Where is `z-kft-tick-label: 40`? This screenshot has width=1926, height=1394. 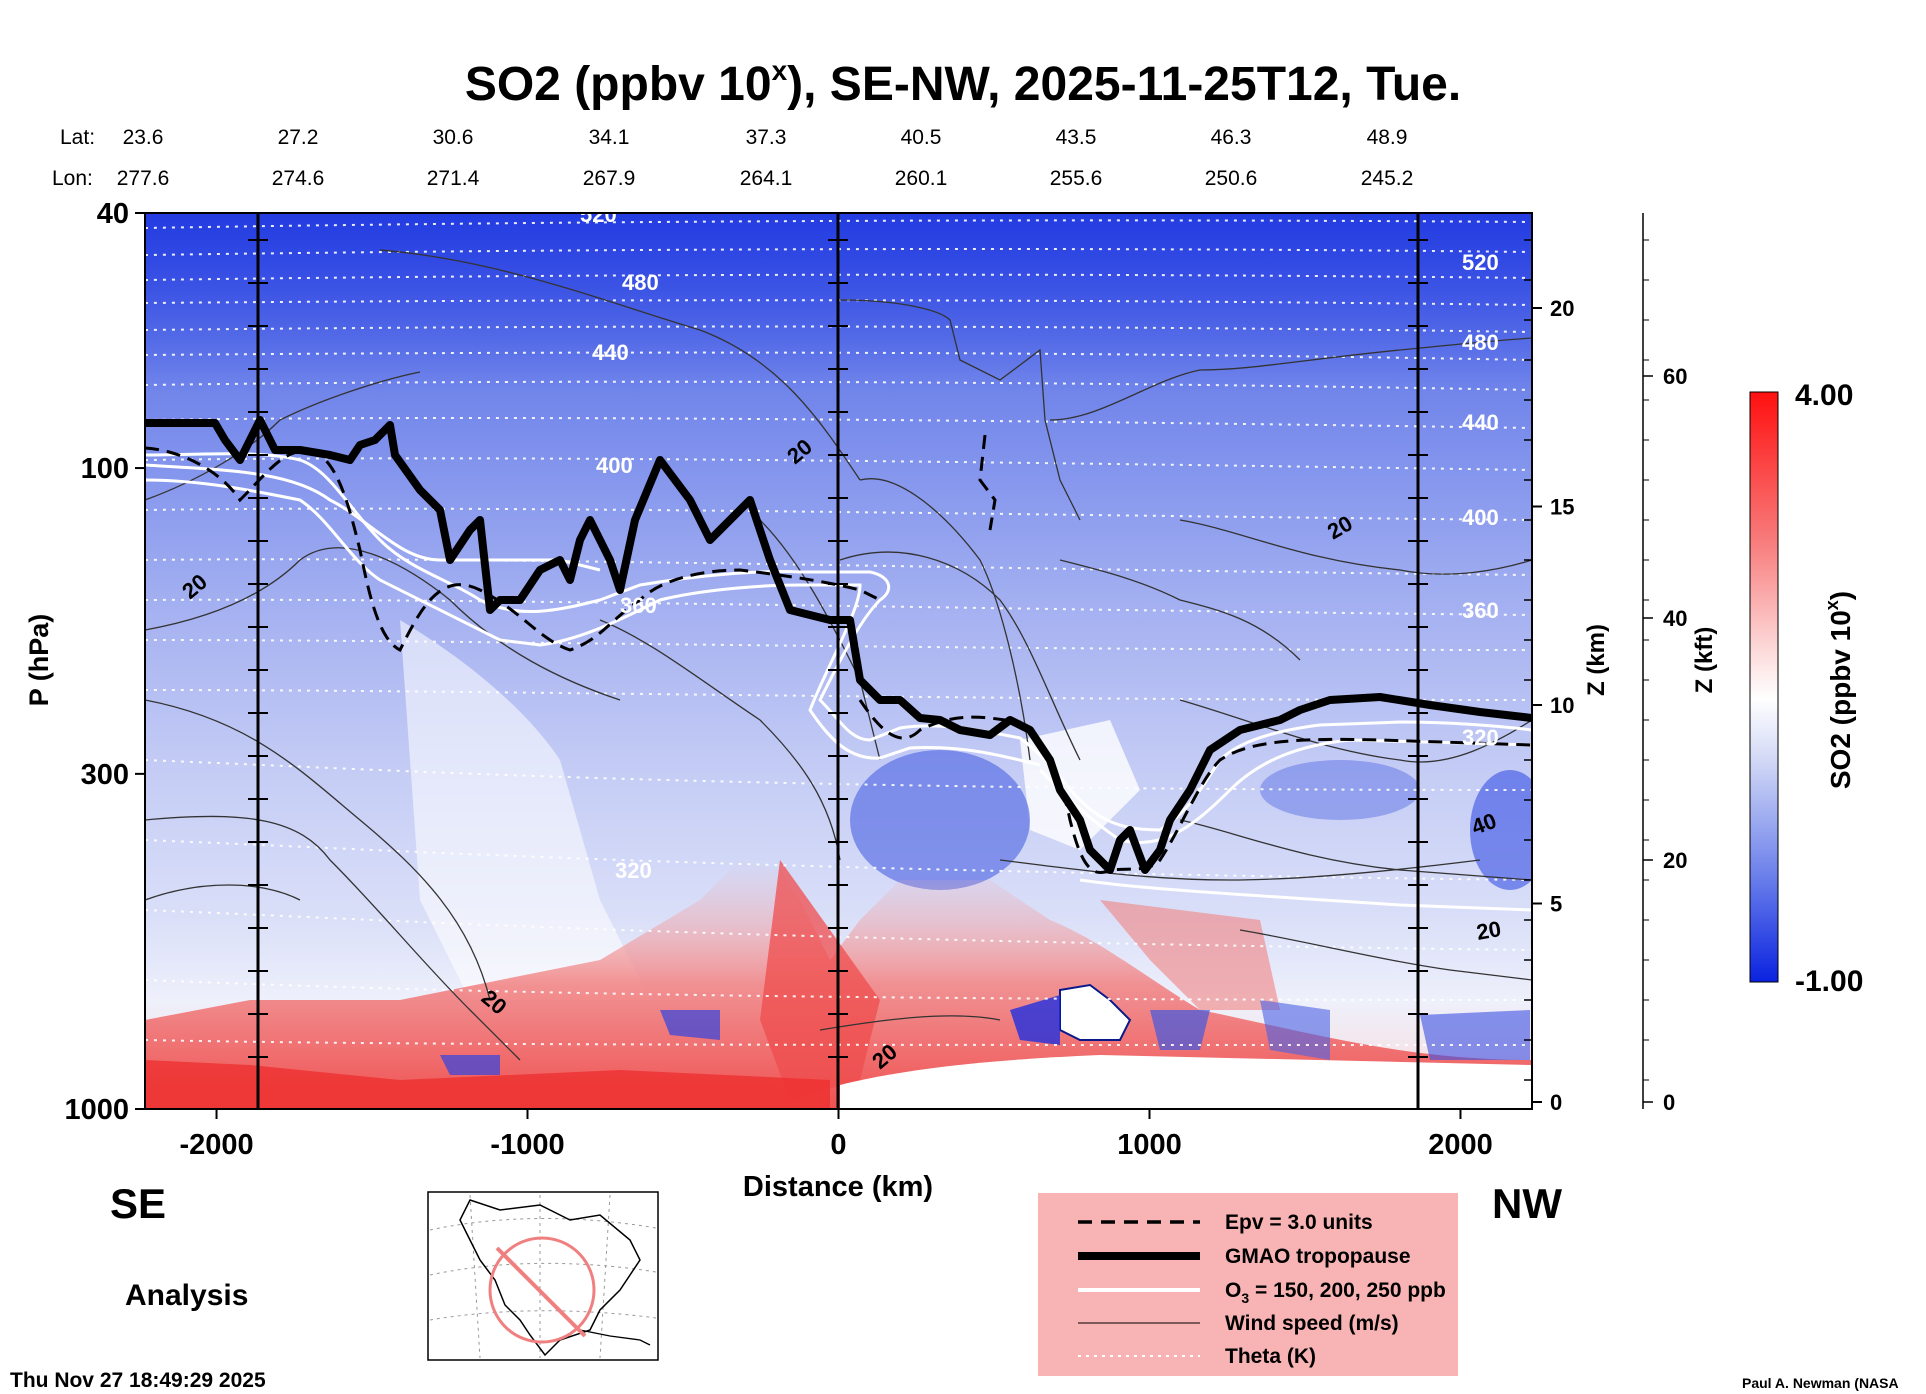 z-kft-tick-label: 40 is located at coordinates (1675, 618).